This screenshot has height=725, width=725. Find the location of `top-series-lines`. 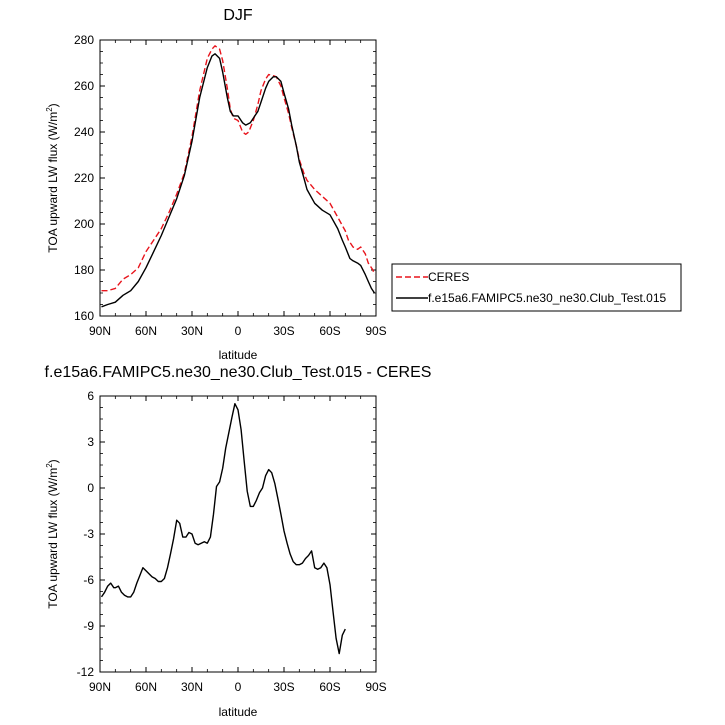

top-series-lines is located at coordinates (238, 176).